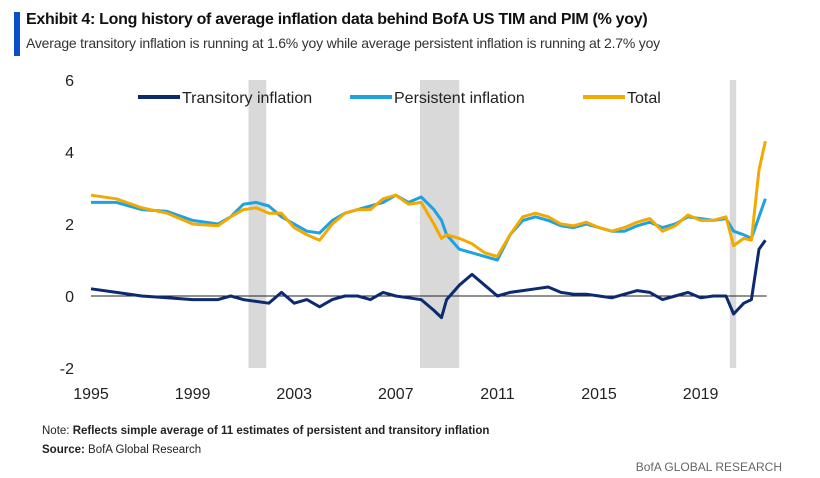 This screenshot has width=820, height=478. What do you see at coordinates (396, 394) in the screenshot?
I see `x-tick-label: 2007` at bounding box center [396, 394].